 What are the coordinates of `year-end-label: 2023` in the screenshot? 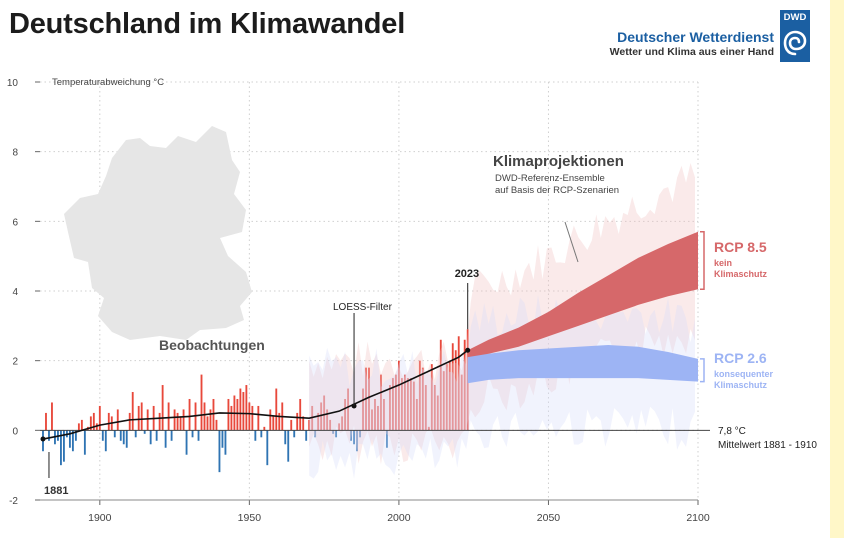 It's located at (467, 274).